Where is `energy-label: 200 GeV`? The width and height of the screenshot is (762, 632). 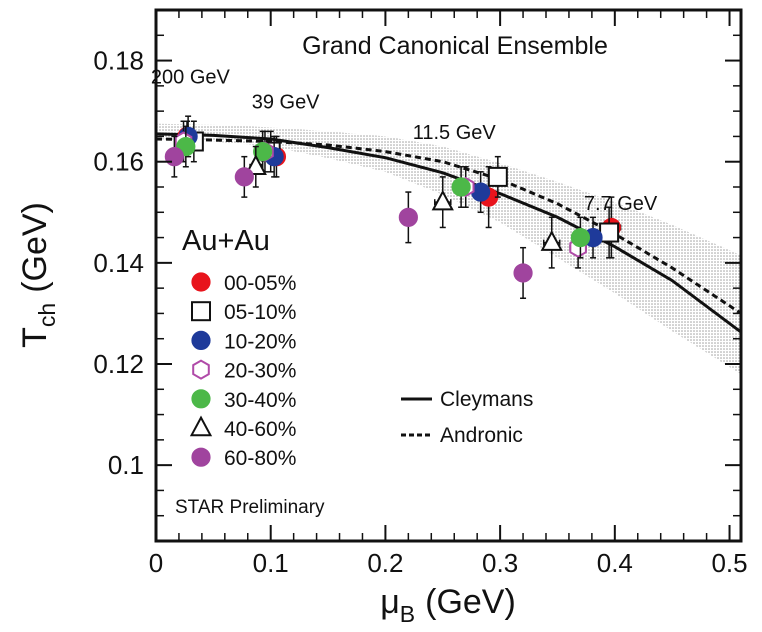 energy-label: 200 GeV is located at coordinates (191, 77).